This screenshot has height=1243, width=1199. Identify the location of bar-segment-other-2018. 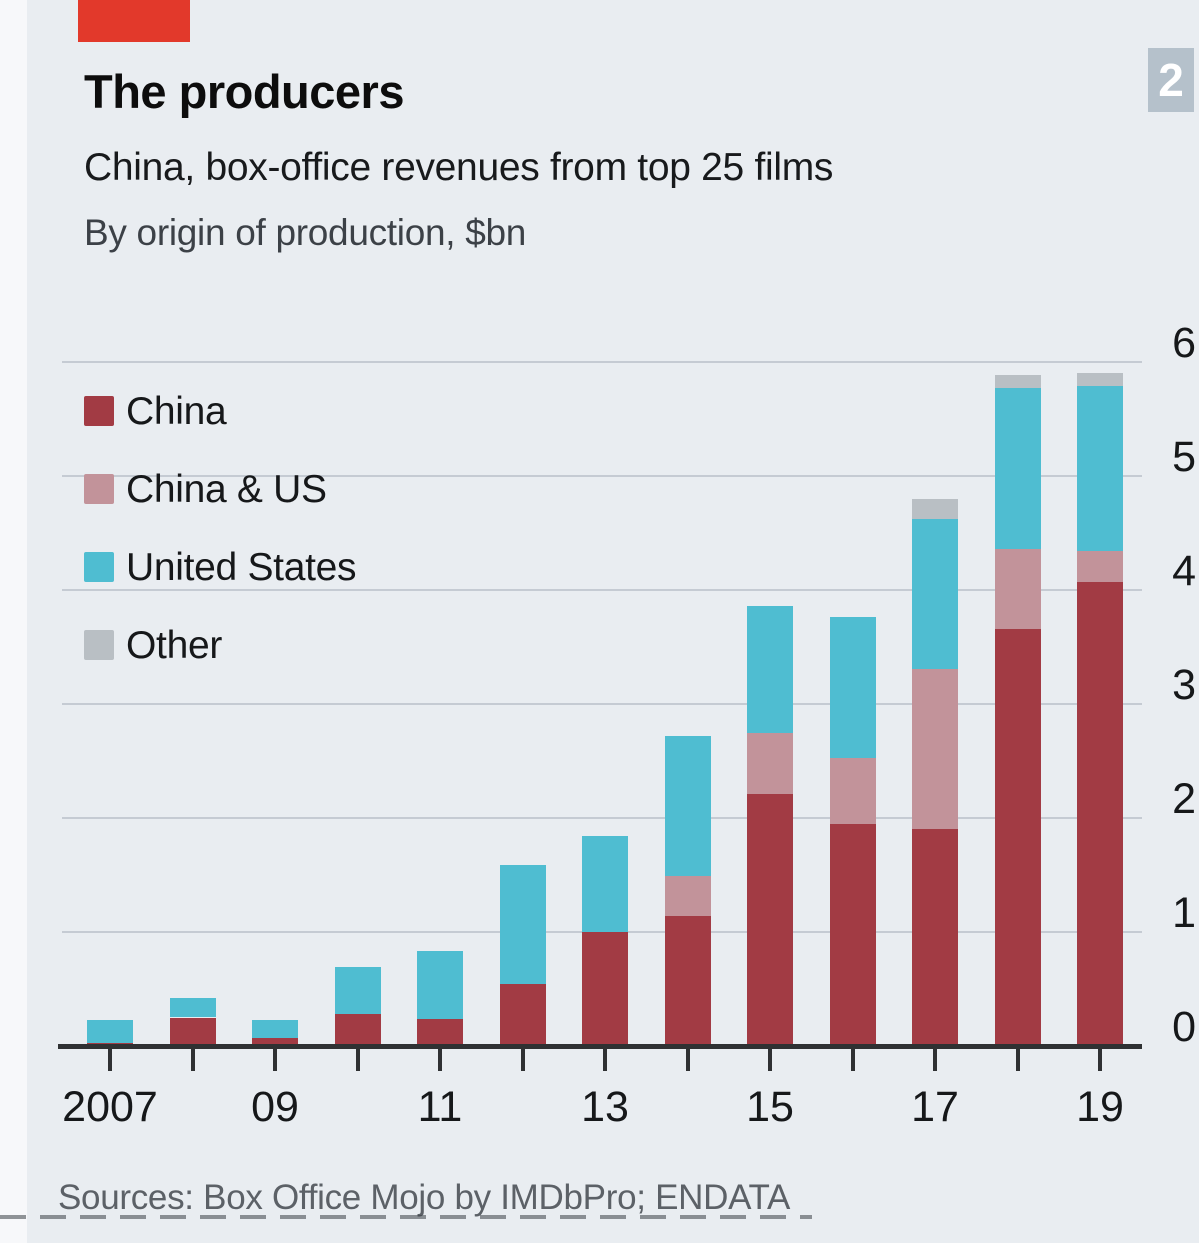
(1017, 381).